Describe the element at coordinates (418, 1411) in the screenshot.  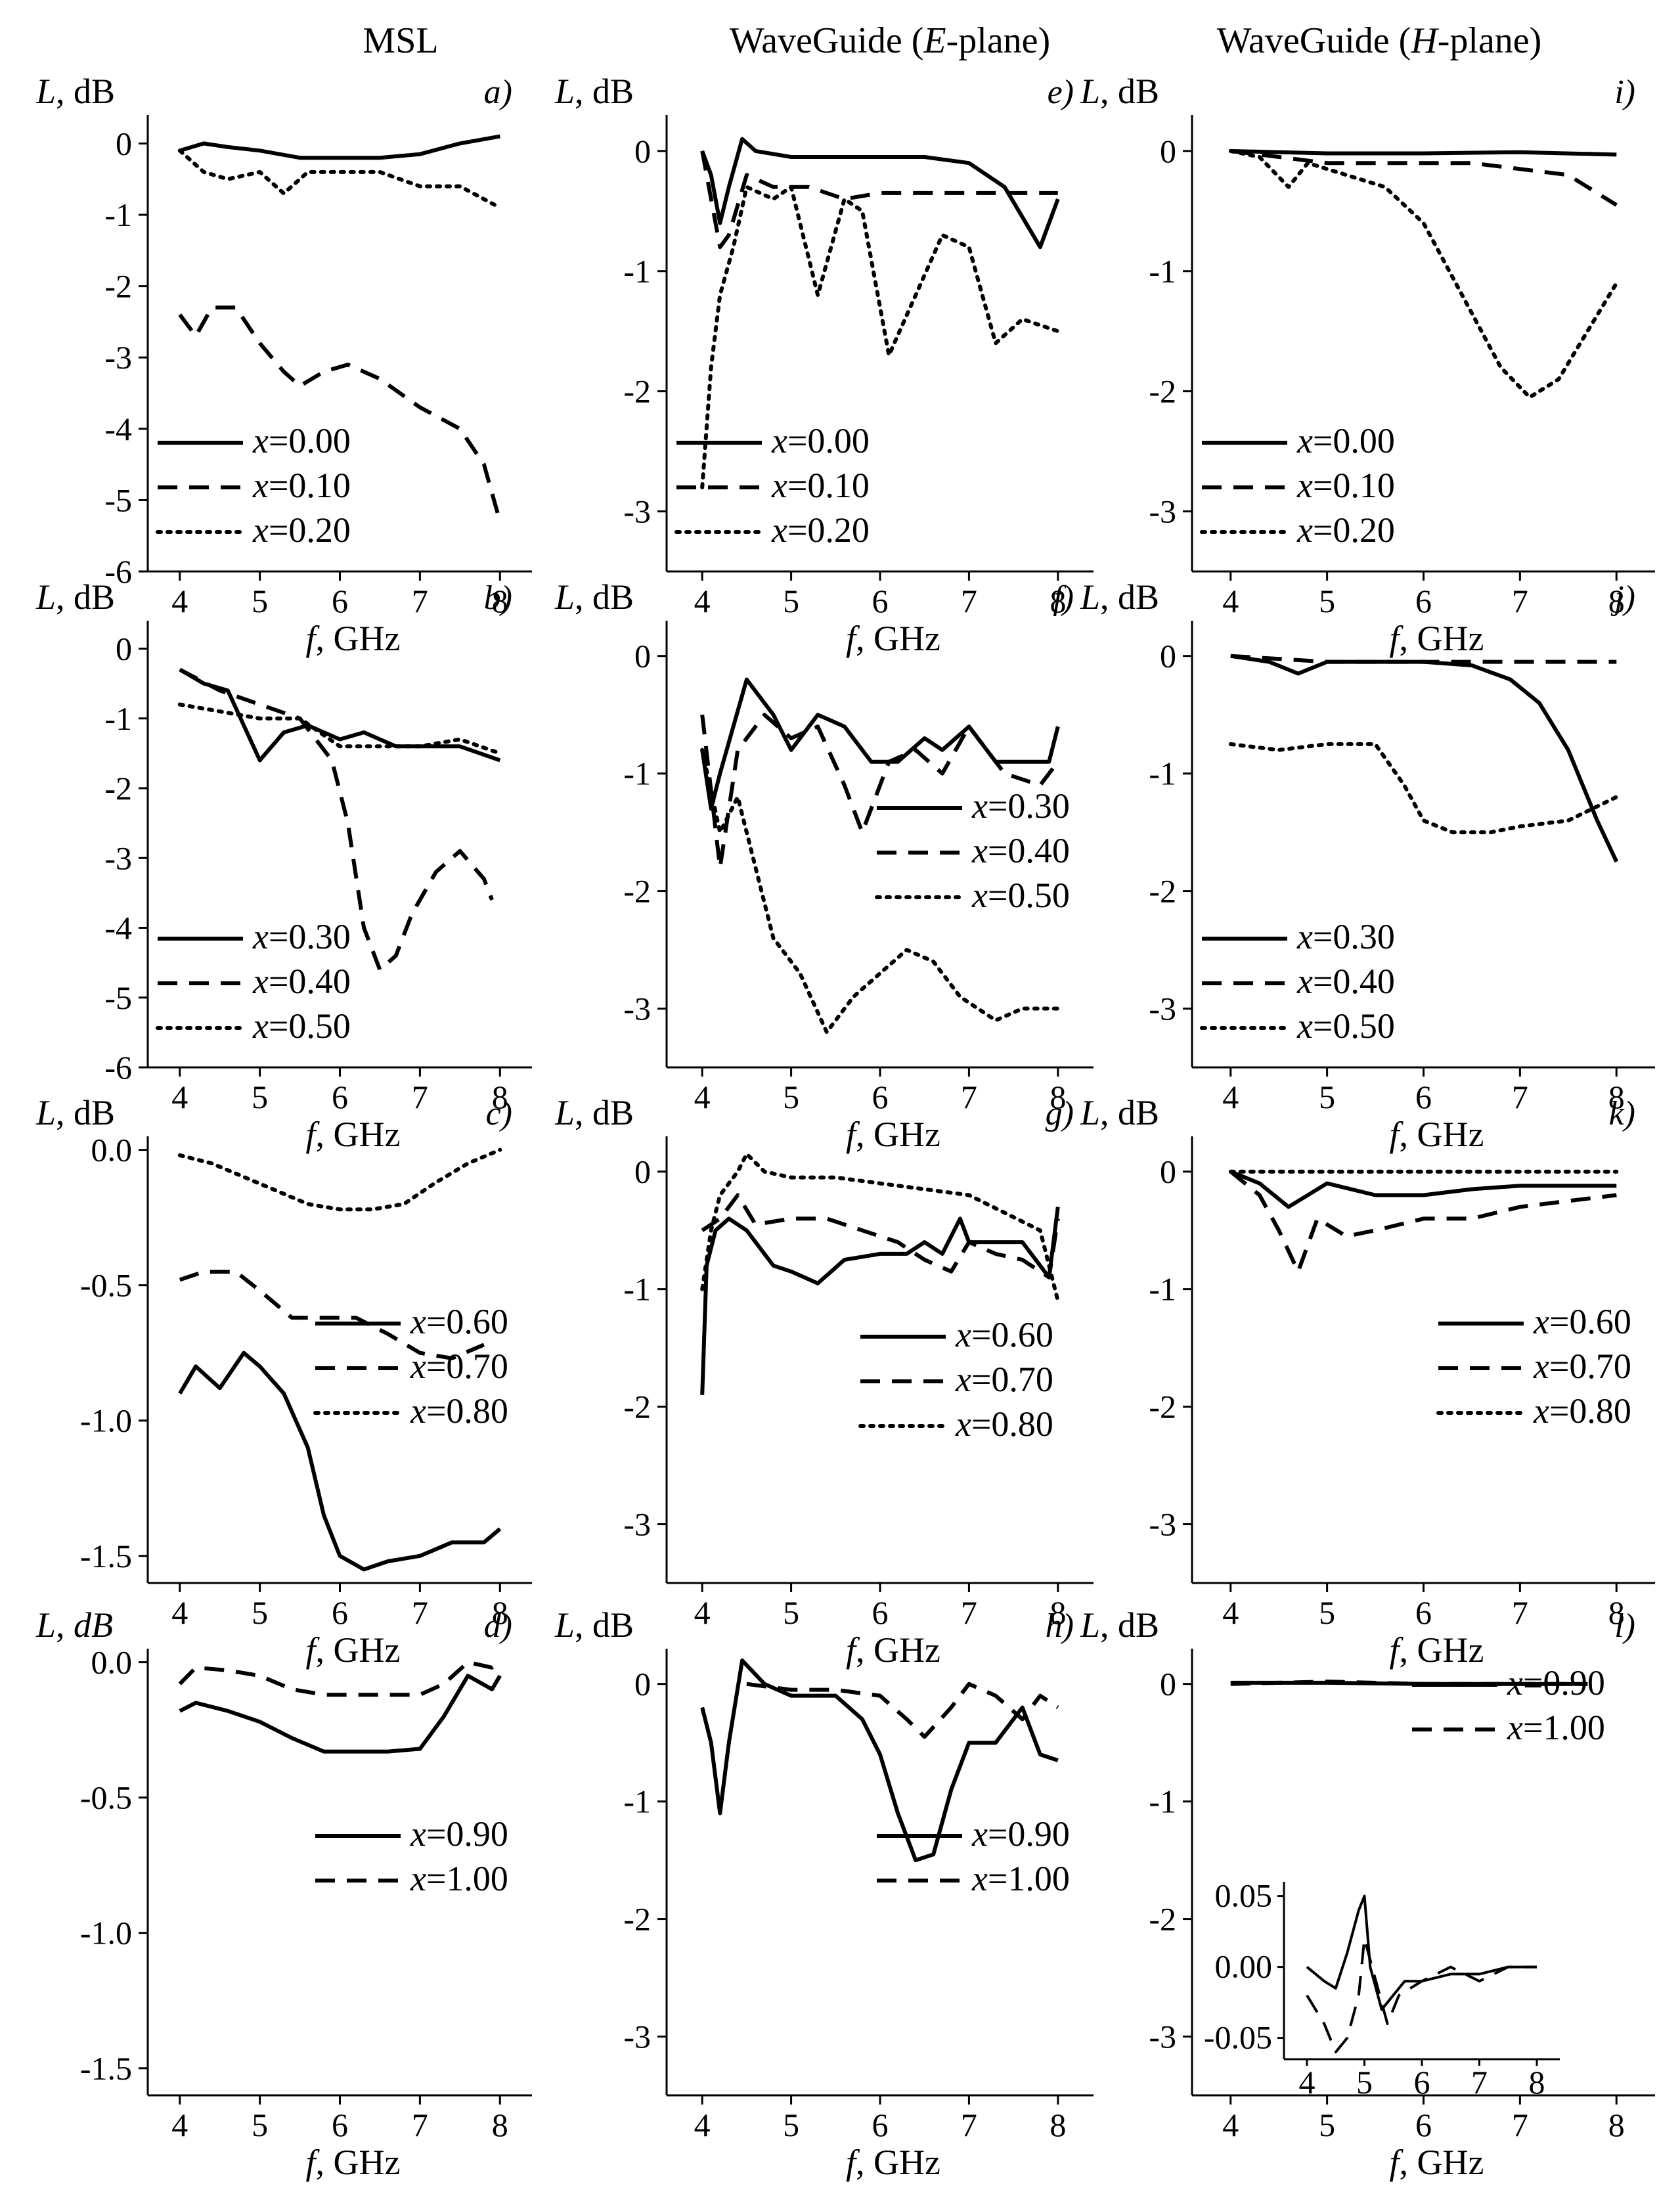
I see `legend-var-c-2: x` at that location.